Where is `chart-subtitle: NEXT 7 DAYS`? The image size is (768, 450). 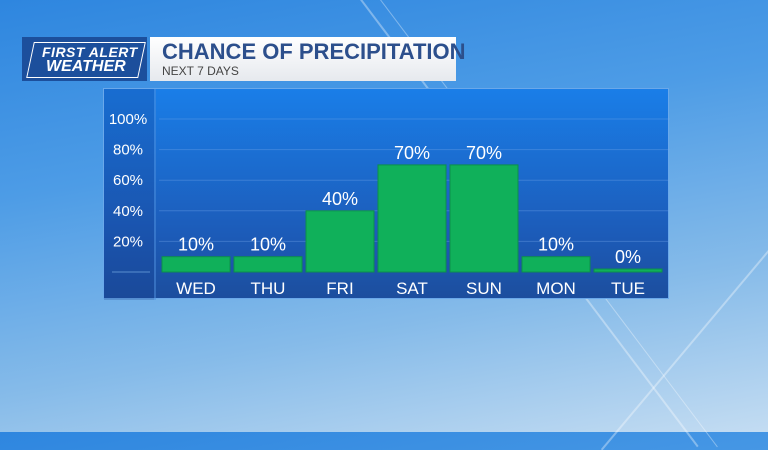
chart-subtitle: NEXT 7 DAYS is located at coordinates (200, 71).